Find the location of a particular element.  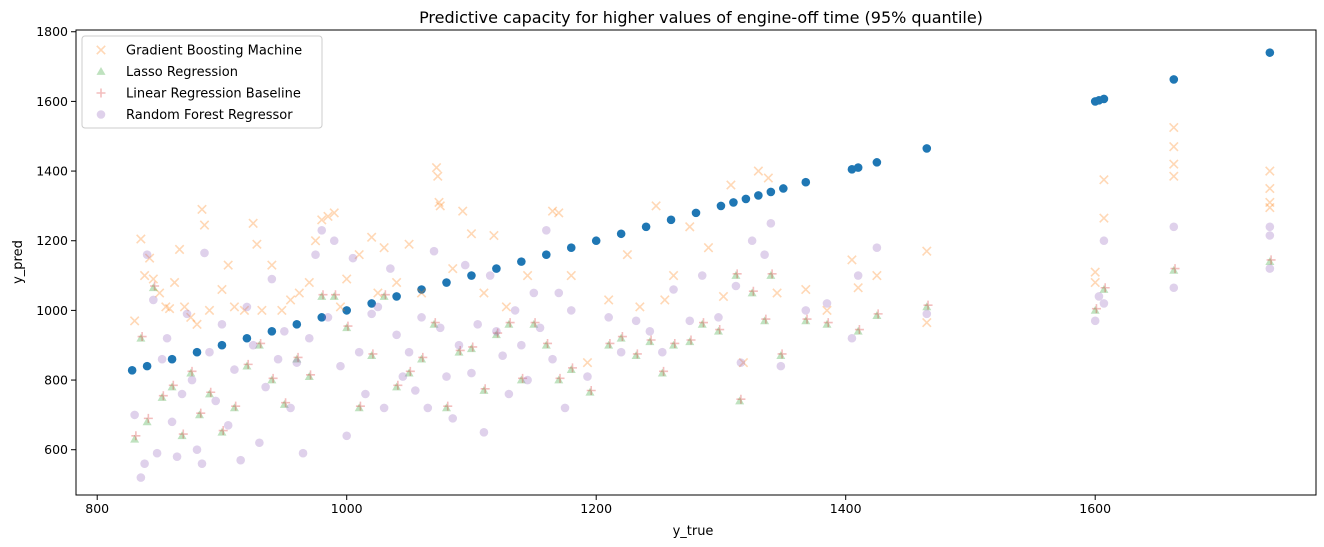

legend-label-rf: Random Forest Regressor is located at coordinates (209, 115).